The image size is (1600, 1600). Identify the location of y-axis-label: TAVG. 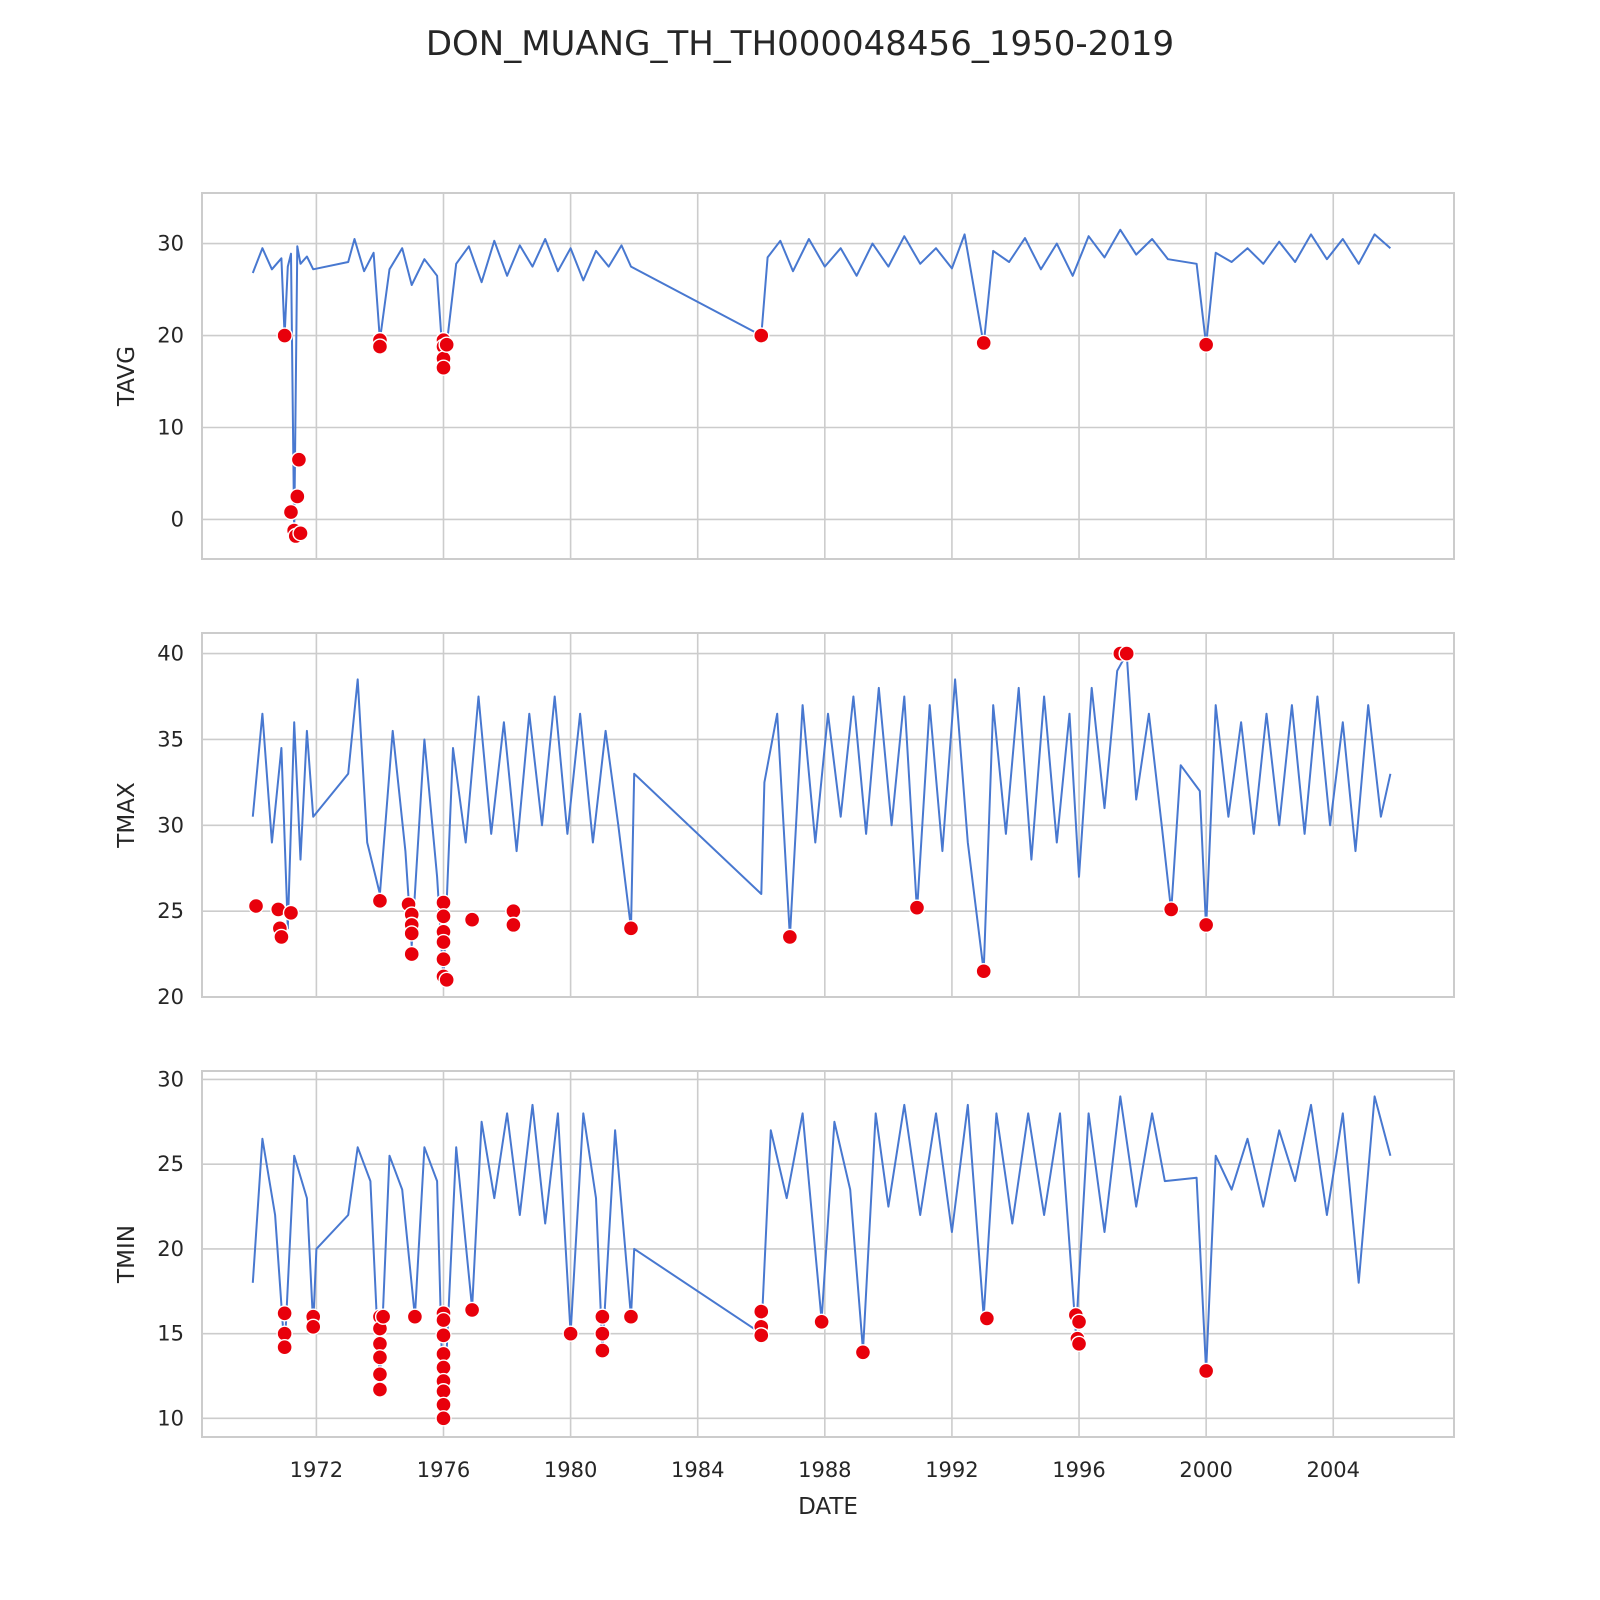
(127, 376).